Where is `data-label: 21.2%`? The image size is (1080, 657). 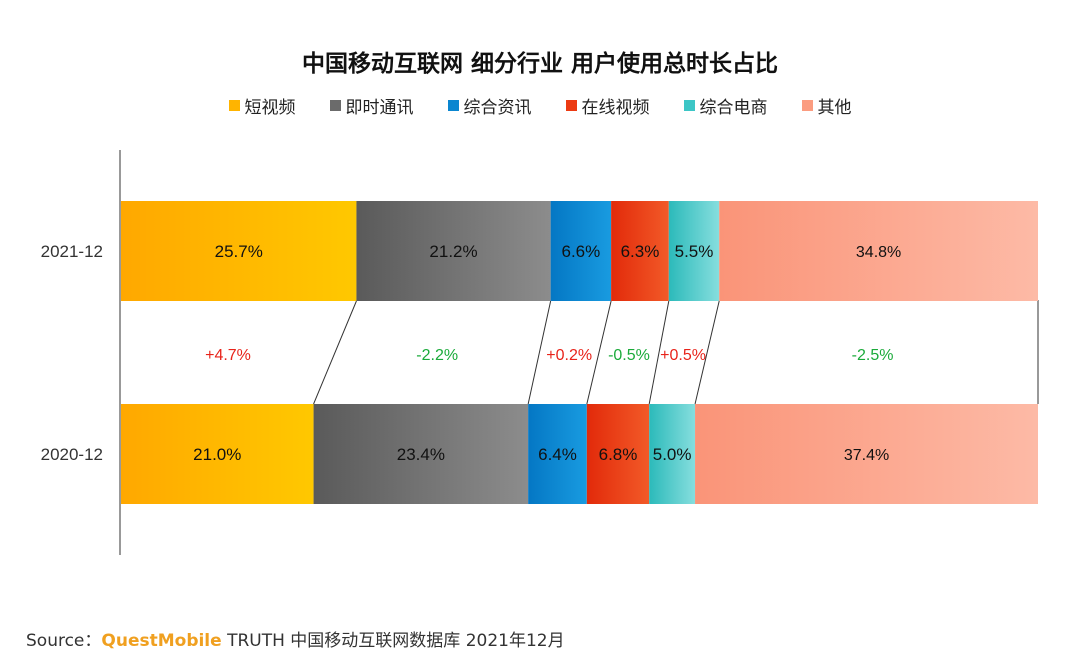
data-label: 21.2% is located at coordinates (453, 251).